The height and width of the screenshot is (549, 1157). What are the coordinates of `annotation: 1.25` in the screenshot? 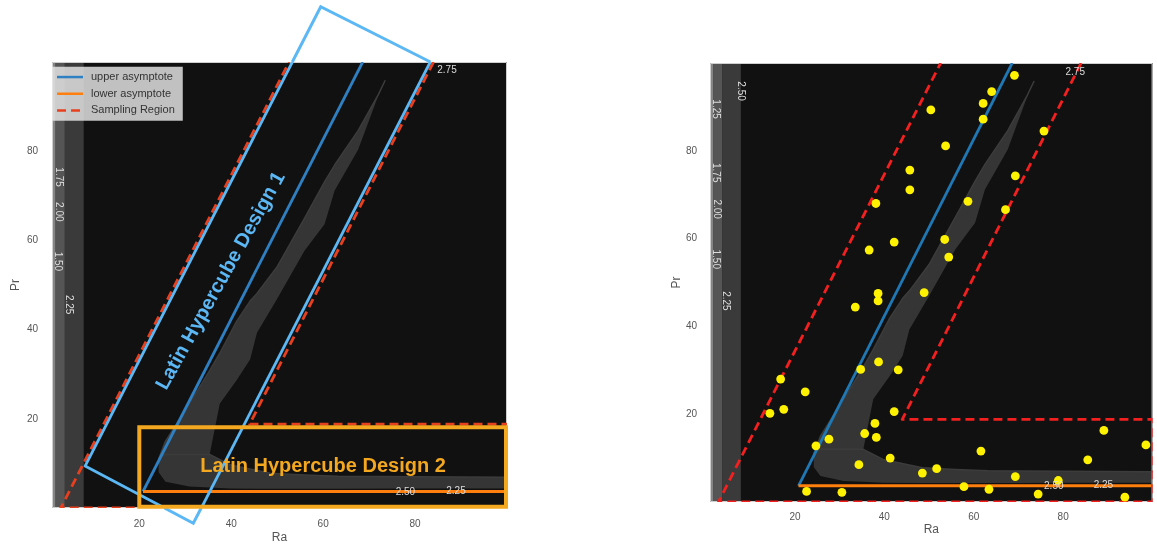 It's located at (716, 109).